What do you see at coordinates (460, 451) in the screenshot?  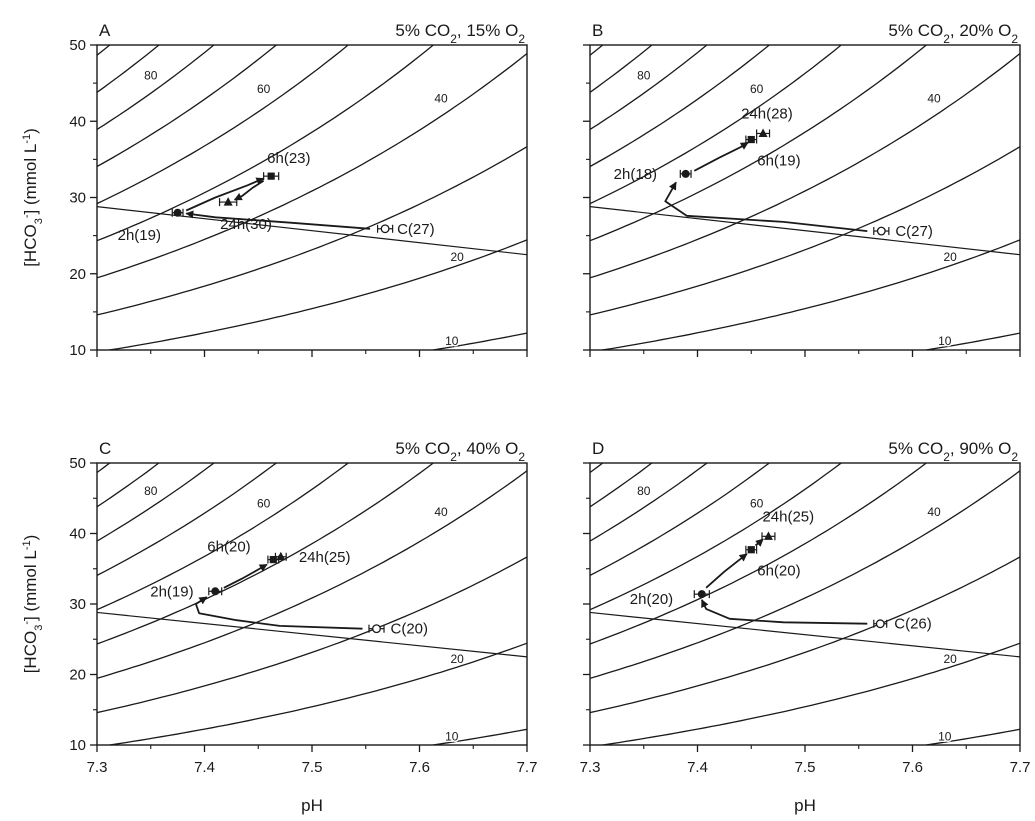 I see `panel-title: 5% CO2, 40% O2` at bounding box center [460, 451].